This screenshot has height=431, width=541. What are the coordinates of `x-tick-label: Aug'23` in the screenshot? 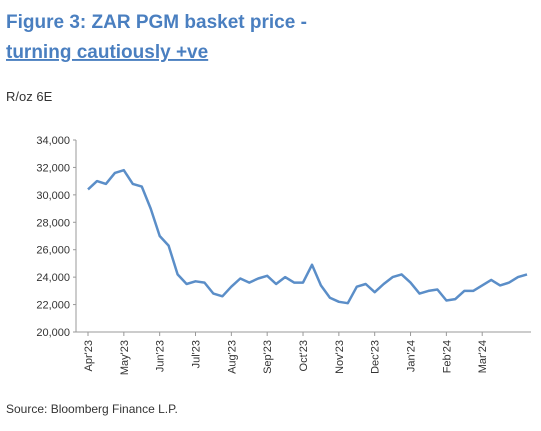 It's located at (232, 357).